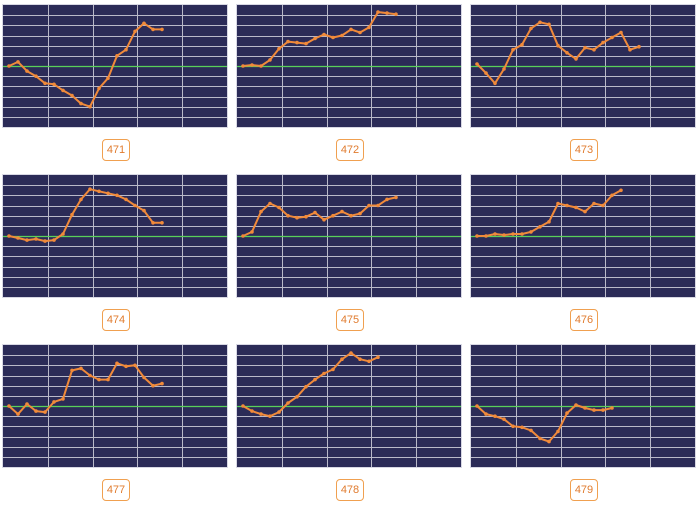  Describe the element at coordinates (584, 320) in the screenshot. I see `chart-label-button: 476` at that location.